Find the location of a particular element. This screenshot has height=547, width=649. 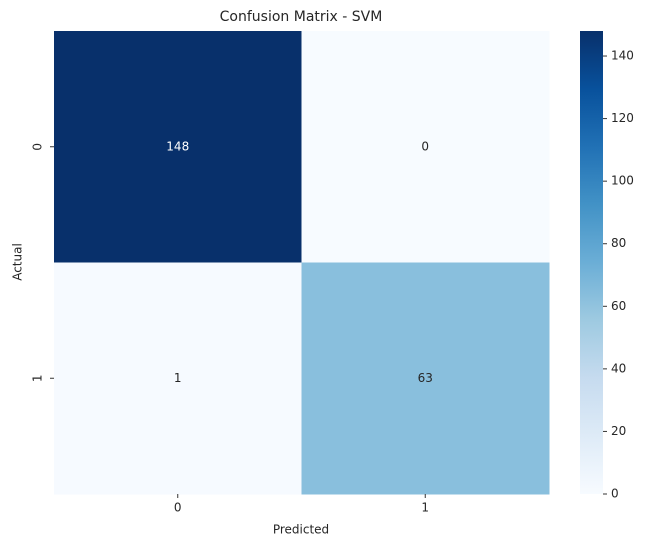

cell-label: 0 is located at coordinates (425, 146).